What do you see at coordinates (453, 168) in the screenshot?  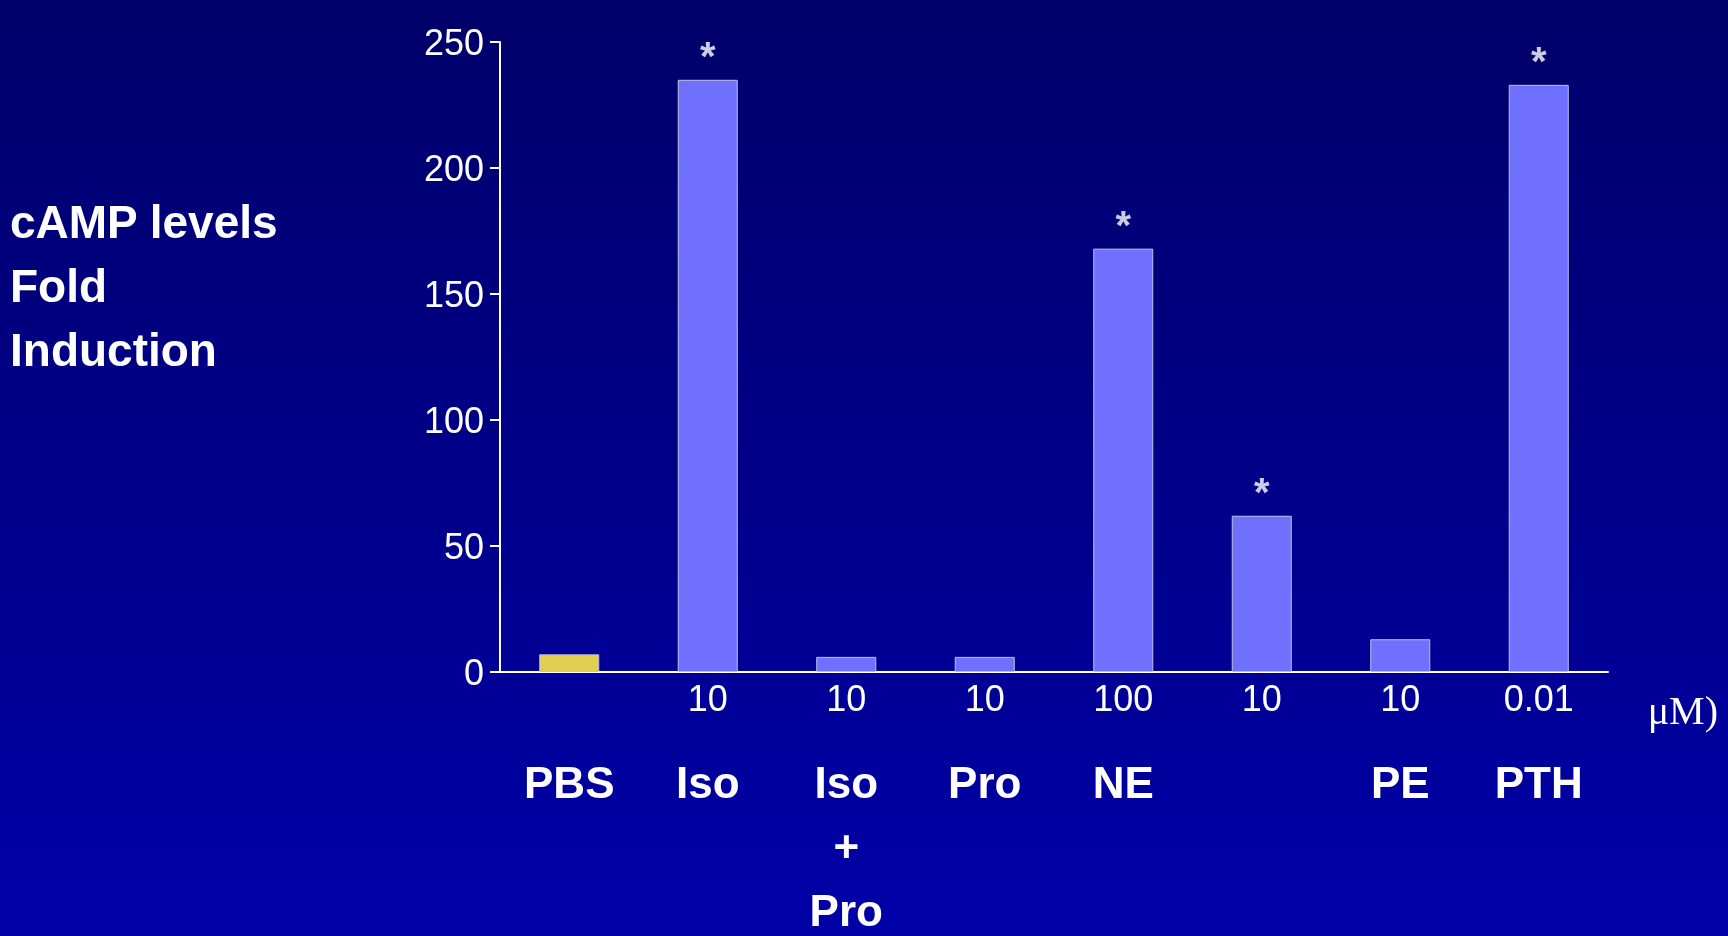 I see `y-tick-label: 200` at bounding box center [453, 168].